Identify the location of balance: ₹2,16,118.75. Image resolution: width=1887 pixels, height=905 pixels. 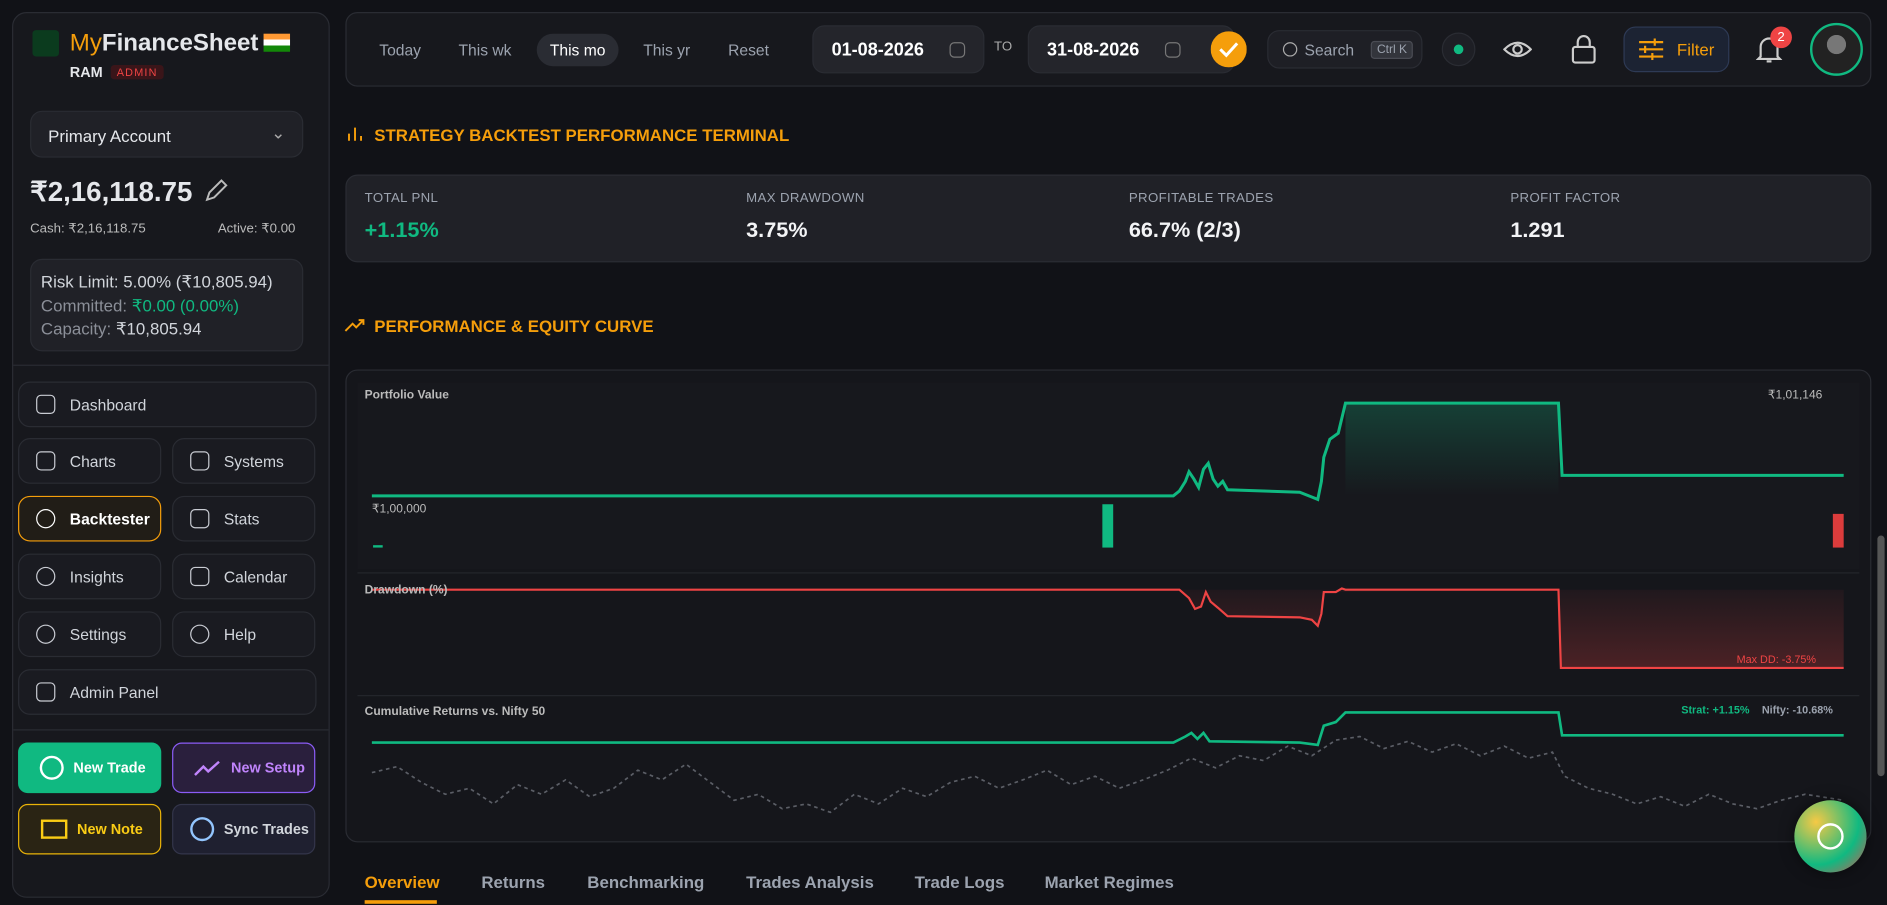
(111, 191).